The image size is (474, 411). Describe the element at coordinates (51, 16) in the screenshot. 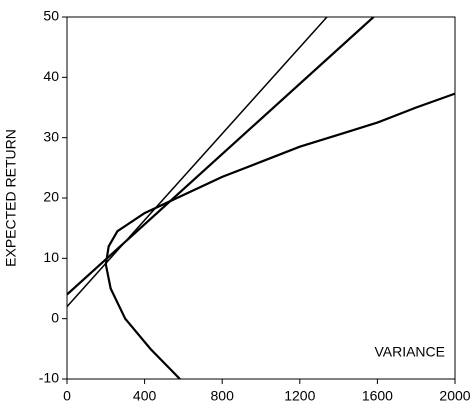

I see `y-tick-label: 50` at that location.